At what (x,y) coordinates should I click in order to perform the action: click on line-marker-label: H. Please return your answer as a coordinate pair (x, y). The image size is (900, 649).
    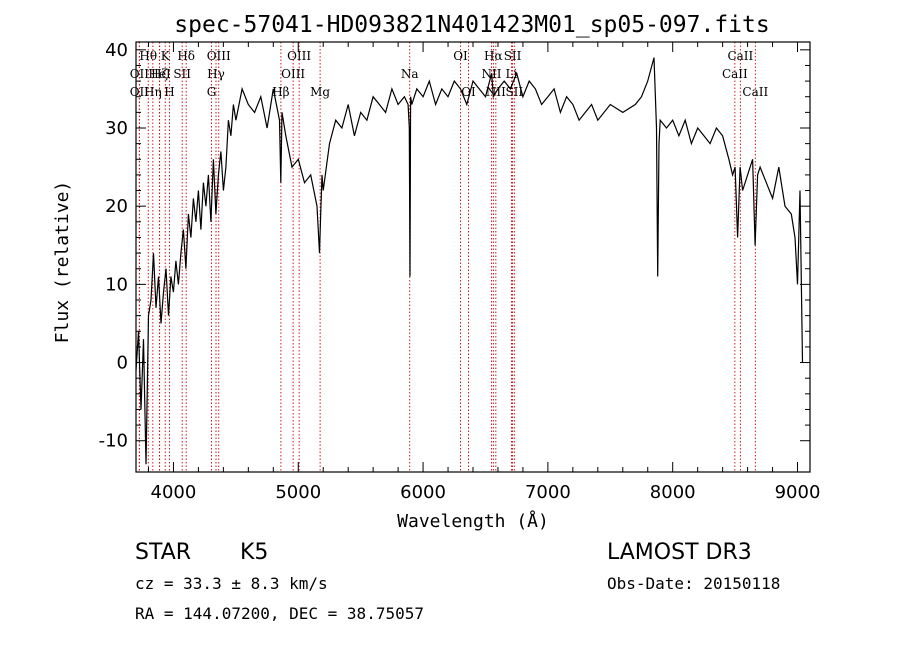
    Looking at the image, I should click on (169, 92).